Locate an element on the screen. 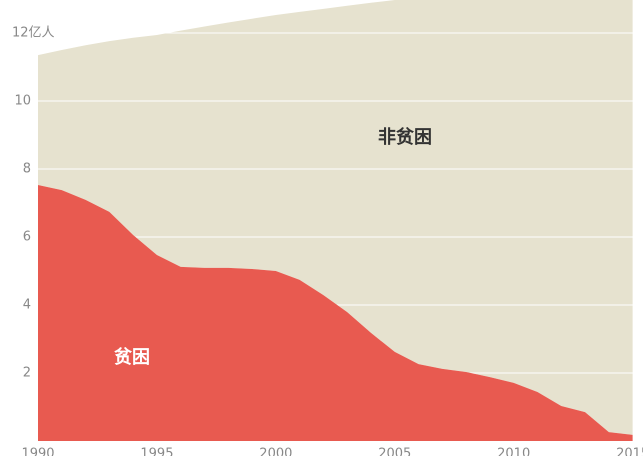 This screenshot has width=643, height=456. y-tick-label: 10 is located at coordinates (22, 100).